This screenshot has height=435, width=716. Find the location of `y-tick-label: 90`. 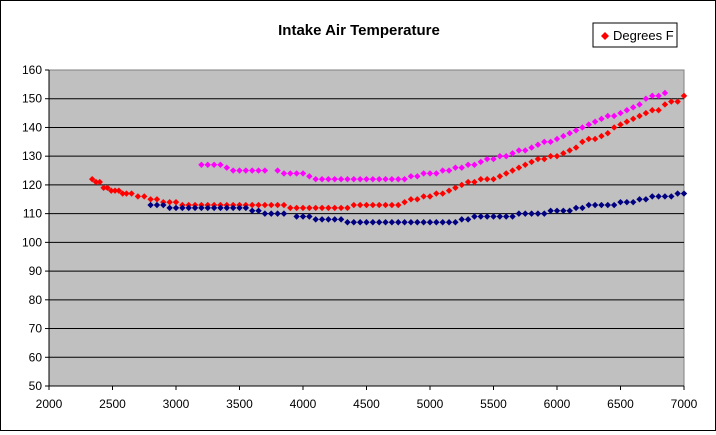

y-tick-label: 90 is located at coordinates (36, 271).